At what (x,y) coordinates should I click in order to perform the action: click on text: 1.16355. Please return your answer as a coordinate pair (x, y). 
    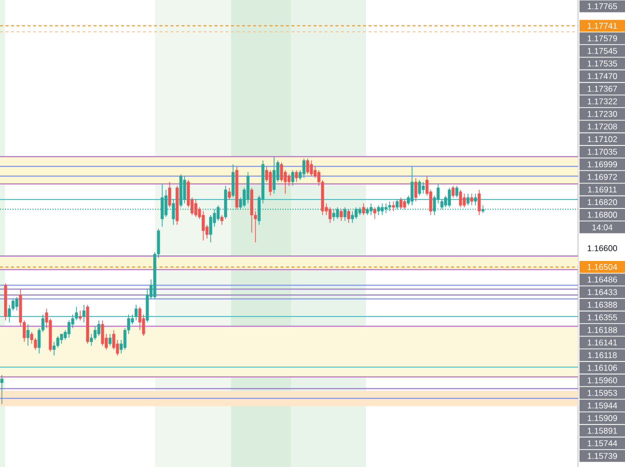
    Looking at the image, I should click on (603, 317).